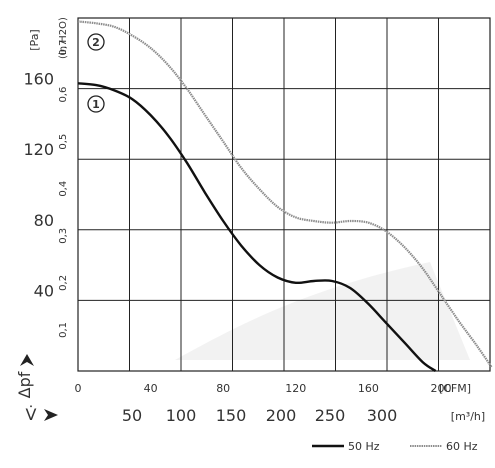 This screenshot has height=468, width=495. Describe the element at coordinates (322, 311) in the screenshot. I see `shaded-operating-region` at that location.